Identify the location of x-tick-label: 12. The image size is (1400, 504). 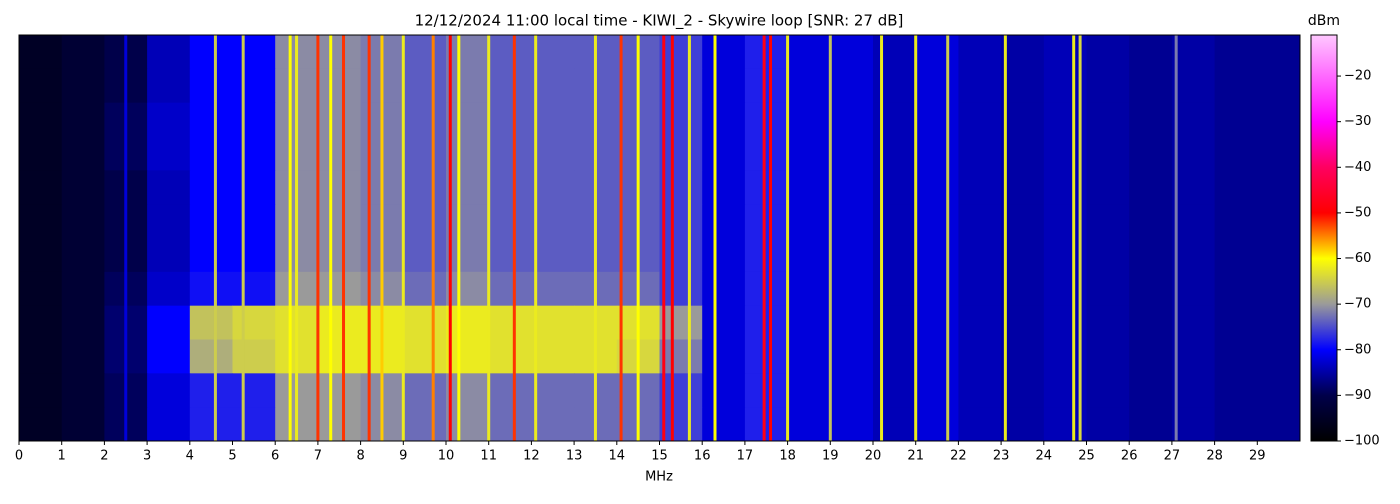
(531, 456).